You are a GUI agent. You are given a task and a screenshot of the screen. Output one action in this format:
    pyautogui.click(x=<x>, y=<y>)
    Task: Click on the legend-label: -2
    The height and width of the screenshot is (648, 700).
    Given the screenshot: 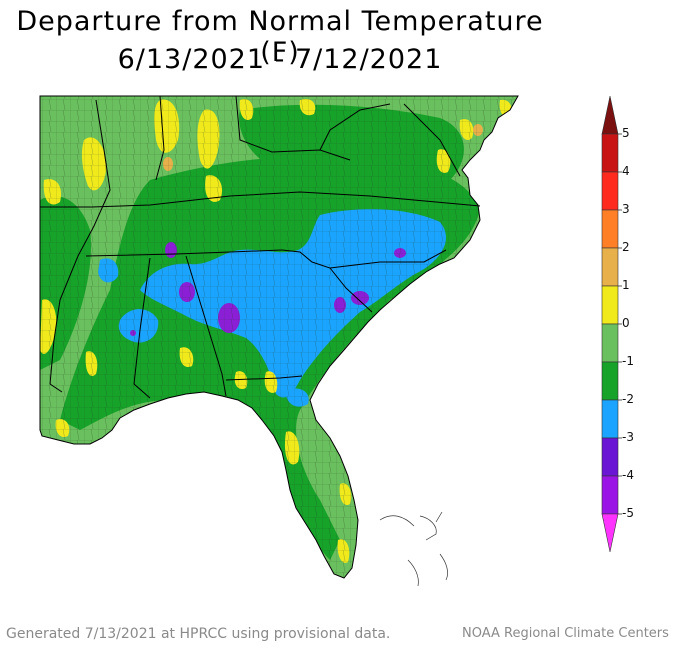 What is the action you would take?
    pyautogui.click(x=628, y=399)
    